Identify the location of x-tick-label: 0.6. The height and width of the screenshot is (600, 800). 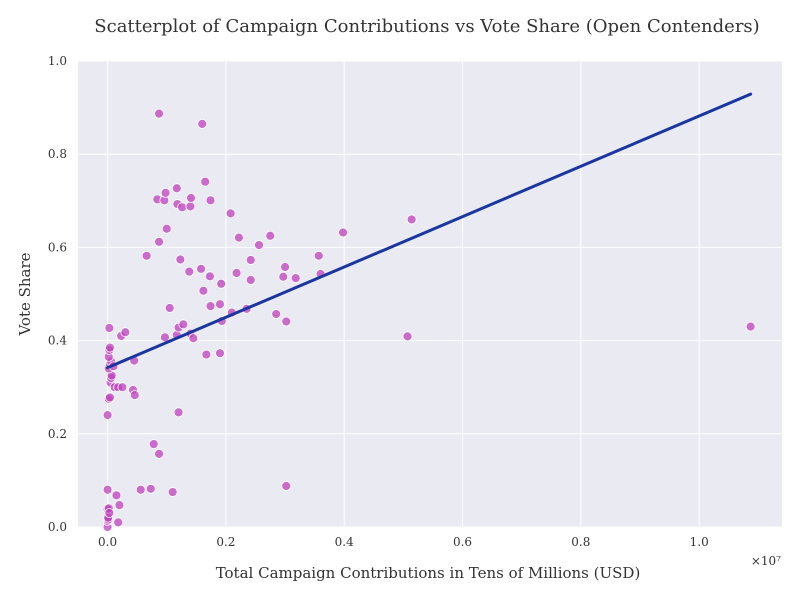
(462, 542).